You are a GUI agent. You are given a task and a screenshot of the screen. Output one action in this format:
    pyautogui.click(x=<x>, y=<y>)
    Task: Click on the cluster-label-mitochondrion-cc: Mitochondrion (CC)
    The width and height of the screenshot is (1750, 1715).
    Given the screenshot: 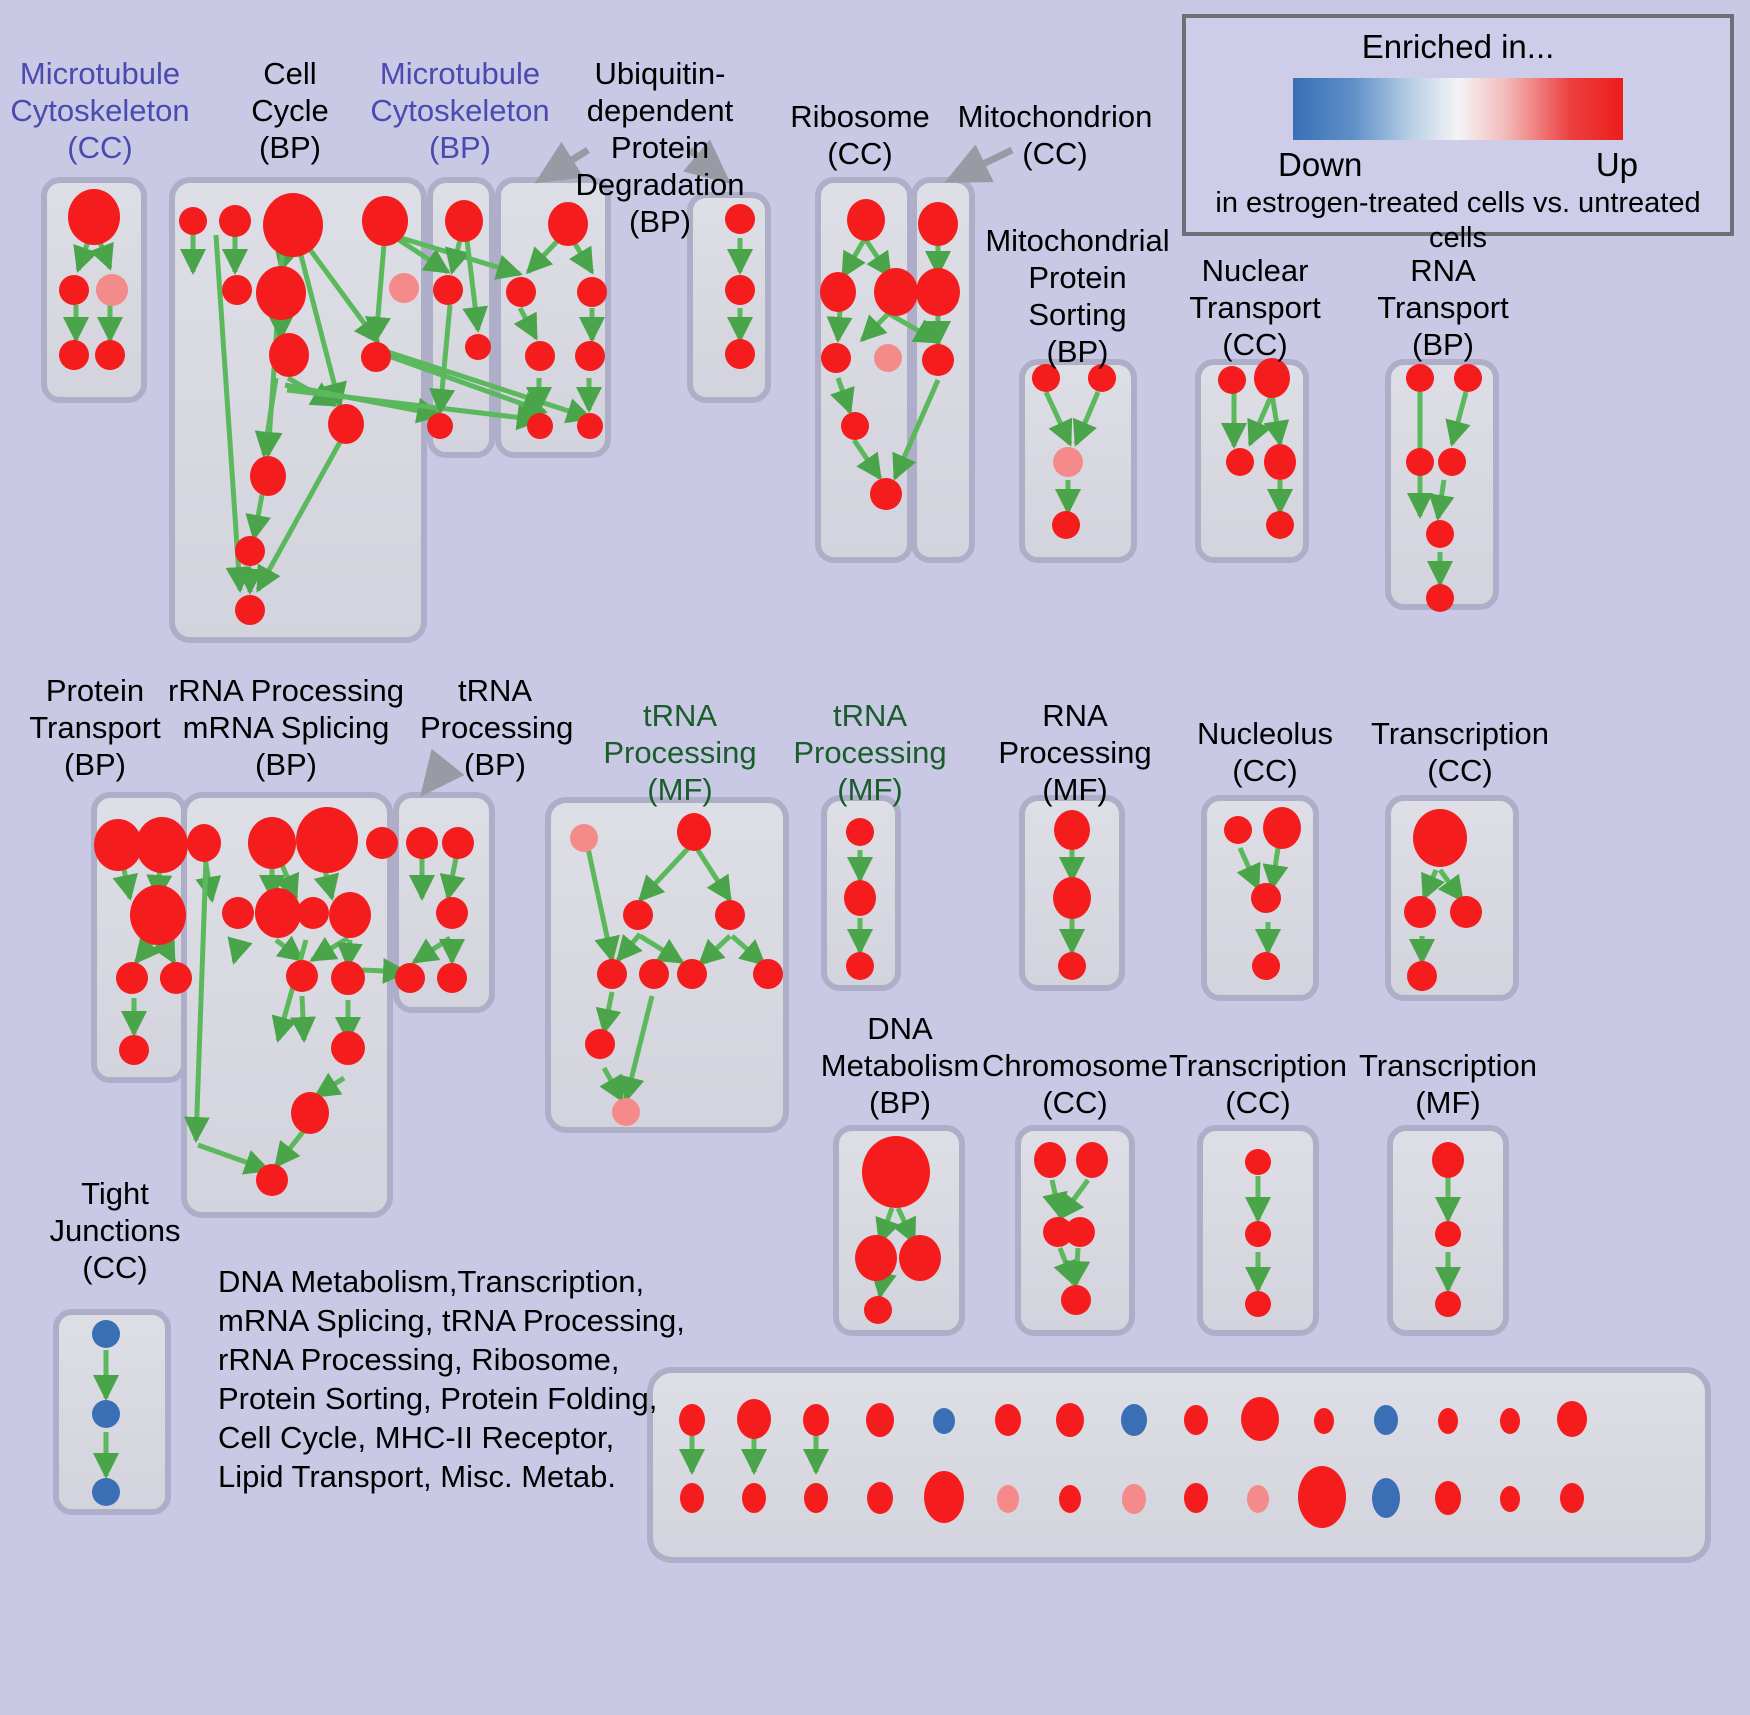 What is the action you would take?
    pyautogui.click(x=1055, y=135)
    